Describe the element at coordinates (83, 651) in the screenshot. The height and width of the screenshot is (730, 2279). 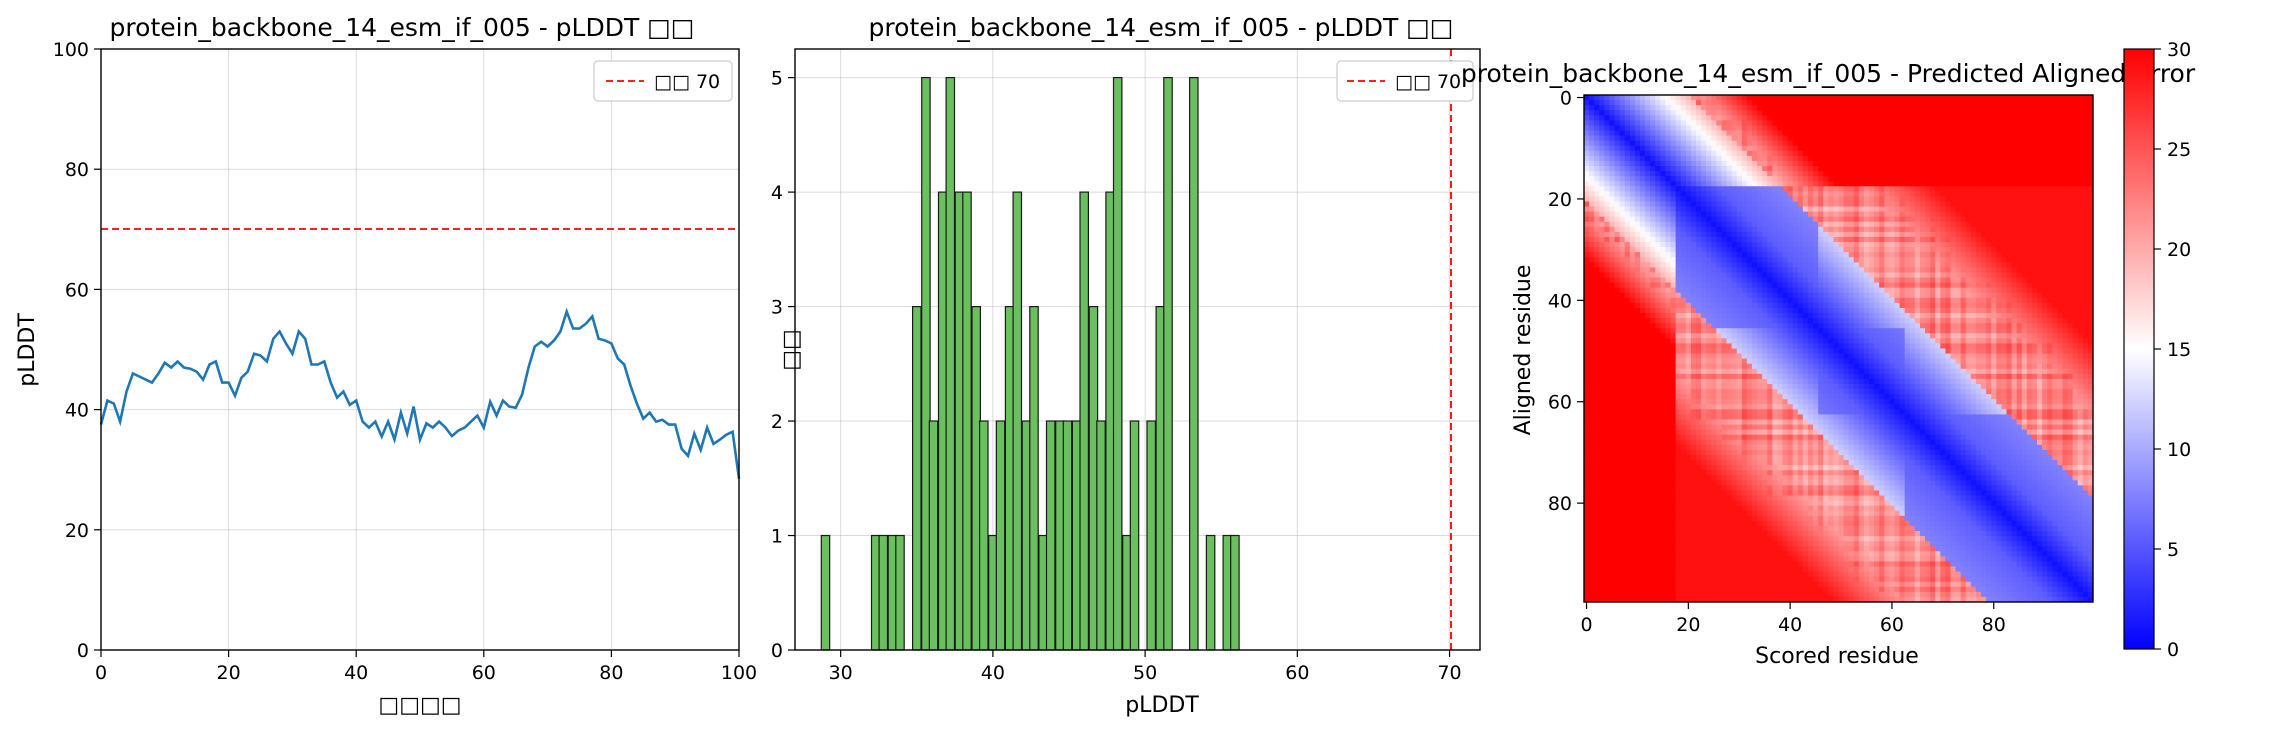
I see `line-chart-ytick-label: 0` at that location.